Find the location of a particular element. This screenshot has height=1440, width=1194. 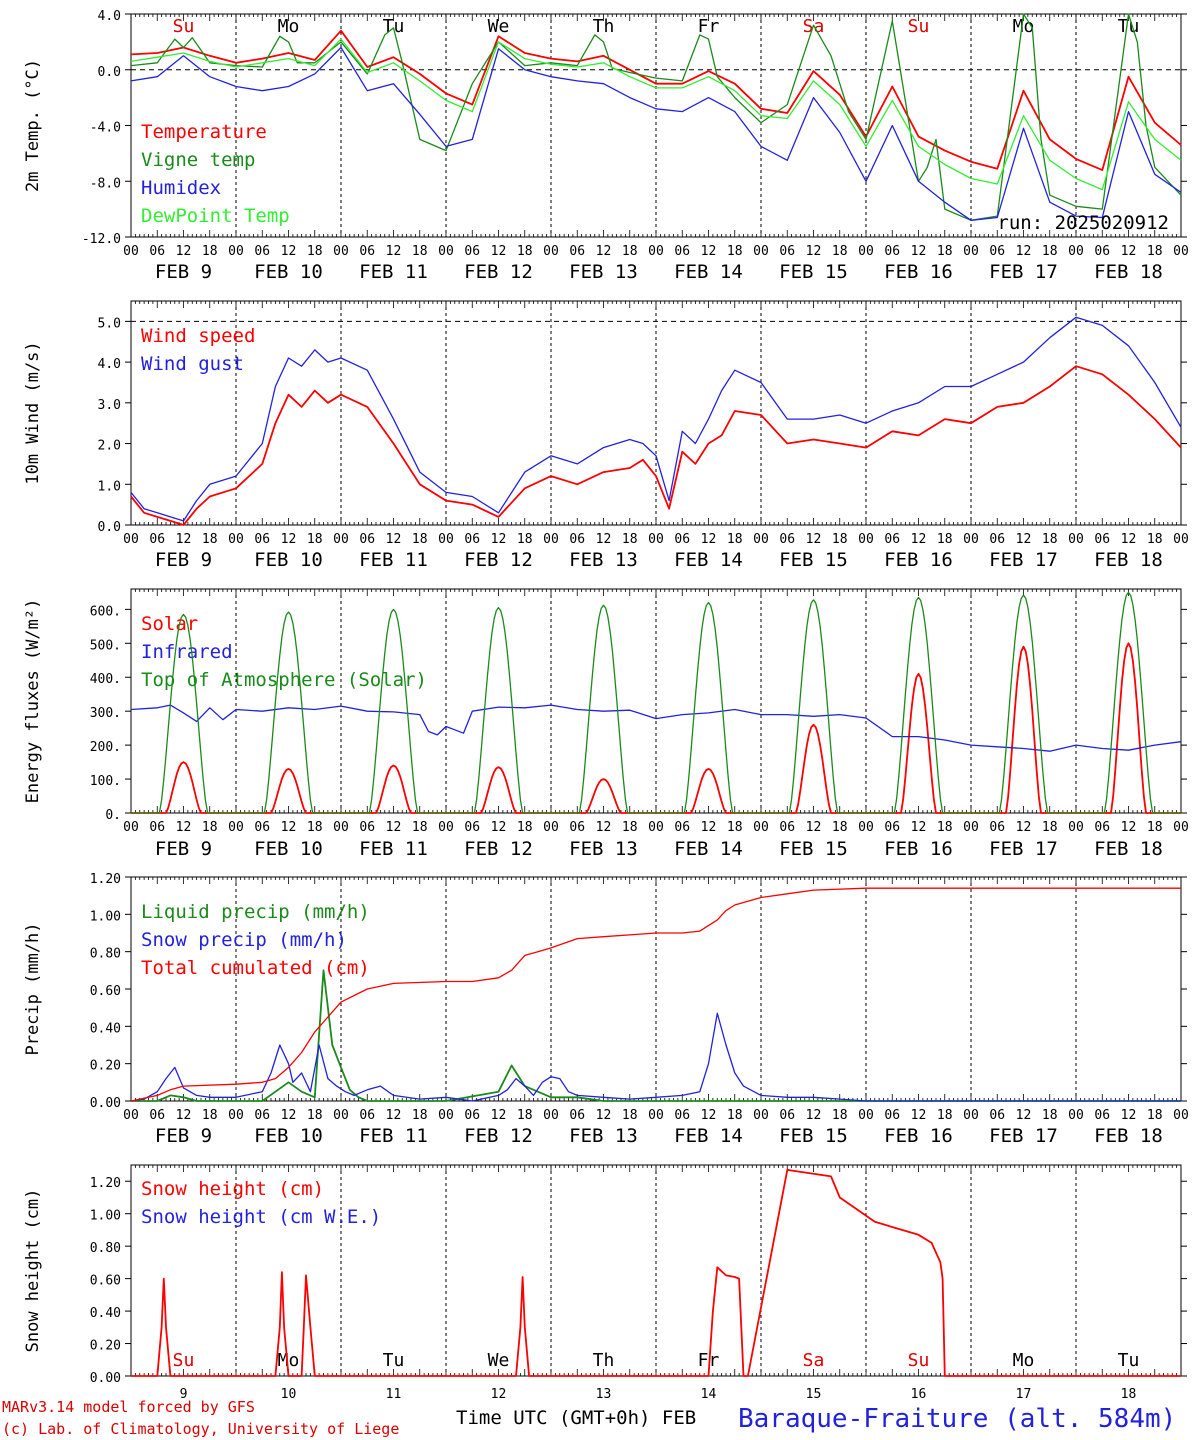

y-tick-label: 1.0 is located at coordinates (109, 486).